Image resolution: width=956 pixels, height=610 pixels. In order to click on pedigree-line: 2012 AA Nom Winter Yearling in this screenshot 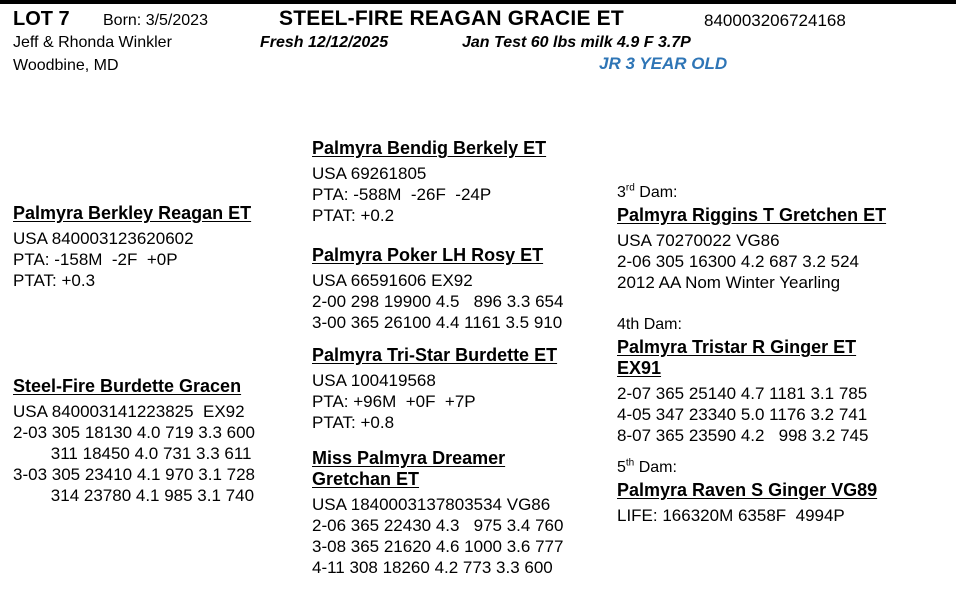, I will do `click(729, 282)`.